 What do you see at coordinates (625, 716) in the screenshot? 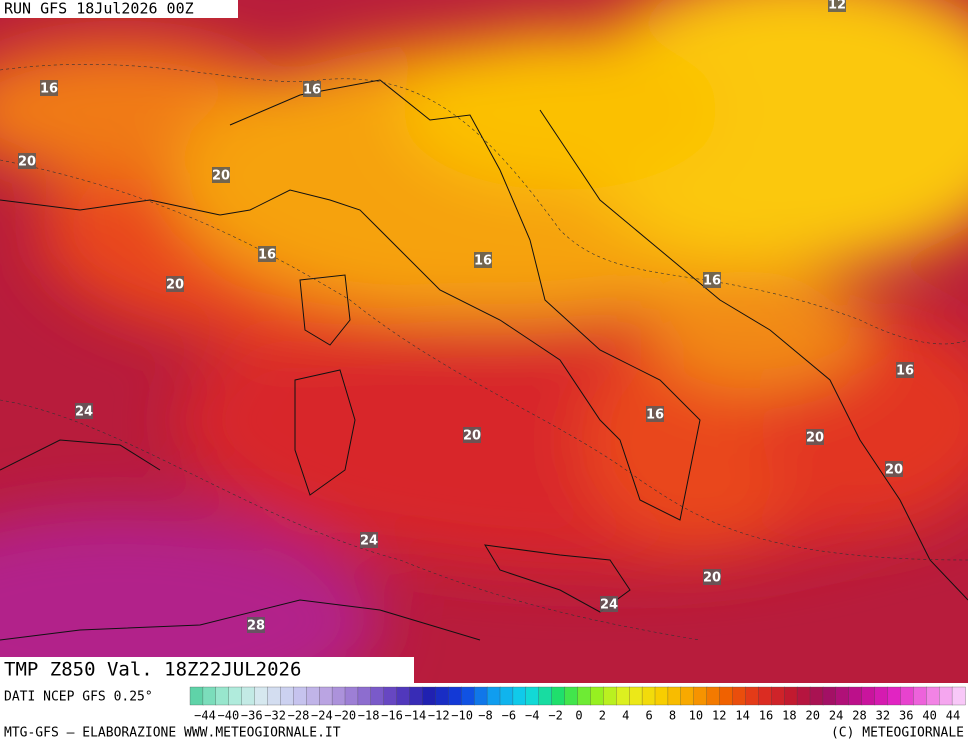
I see `colorbar-label: 4` at bounding box center [625, 716].